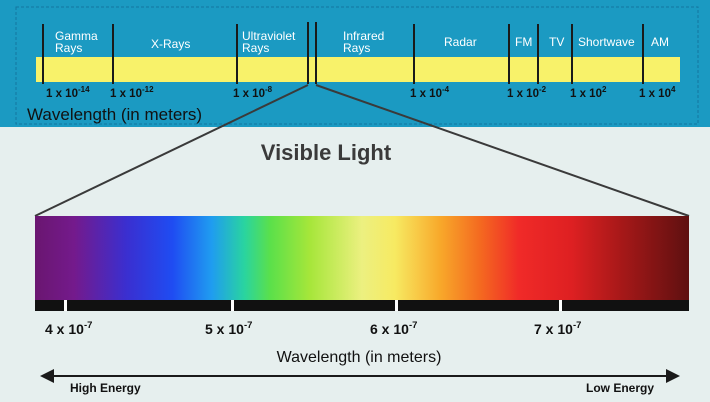 The width and height of the screenshot is (710, 402). I want to click on arrow-right-icon, so click(673, 376).